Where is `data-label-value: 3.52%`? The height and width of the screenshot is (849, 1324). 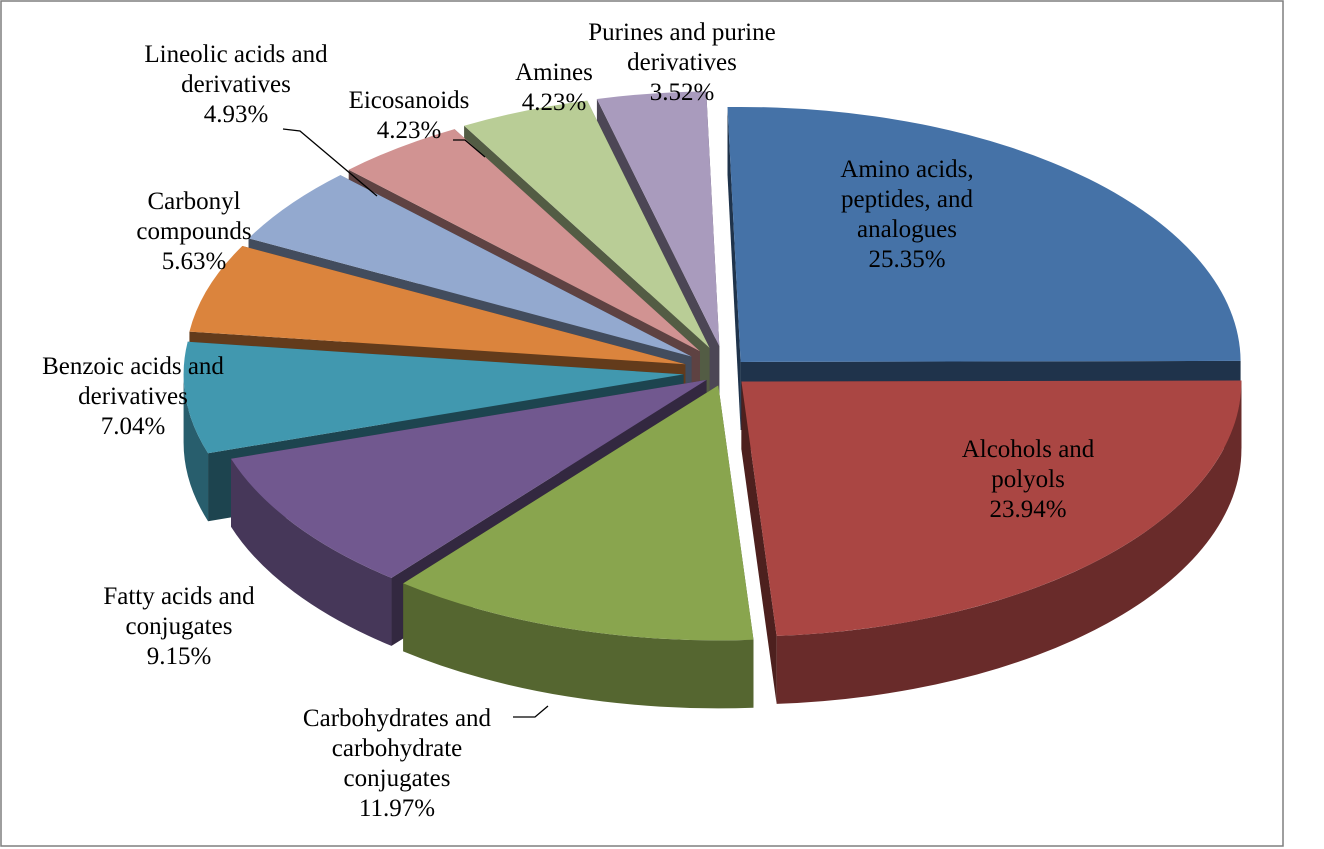 data-label-value: 3.52% is located at coordinates (682, 92).